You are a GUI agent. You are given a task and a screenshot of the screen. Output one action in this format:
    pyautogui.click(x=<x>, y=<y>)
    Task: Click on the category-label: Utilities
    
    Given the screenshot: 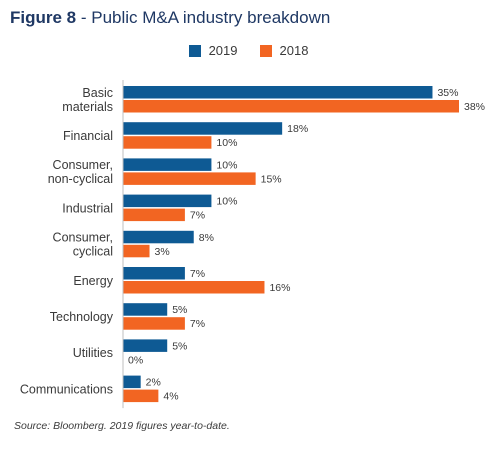 What is the action you would take?
    pyautogui.click(x=93, y=353)
    